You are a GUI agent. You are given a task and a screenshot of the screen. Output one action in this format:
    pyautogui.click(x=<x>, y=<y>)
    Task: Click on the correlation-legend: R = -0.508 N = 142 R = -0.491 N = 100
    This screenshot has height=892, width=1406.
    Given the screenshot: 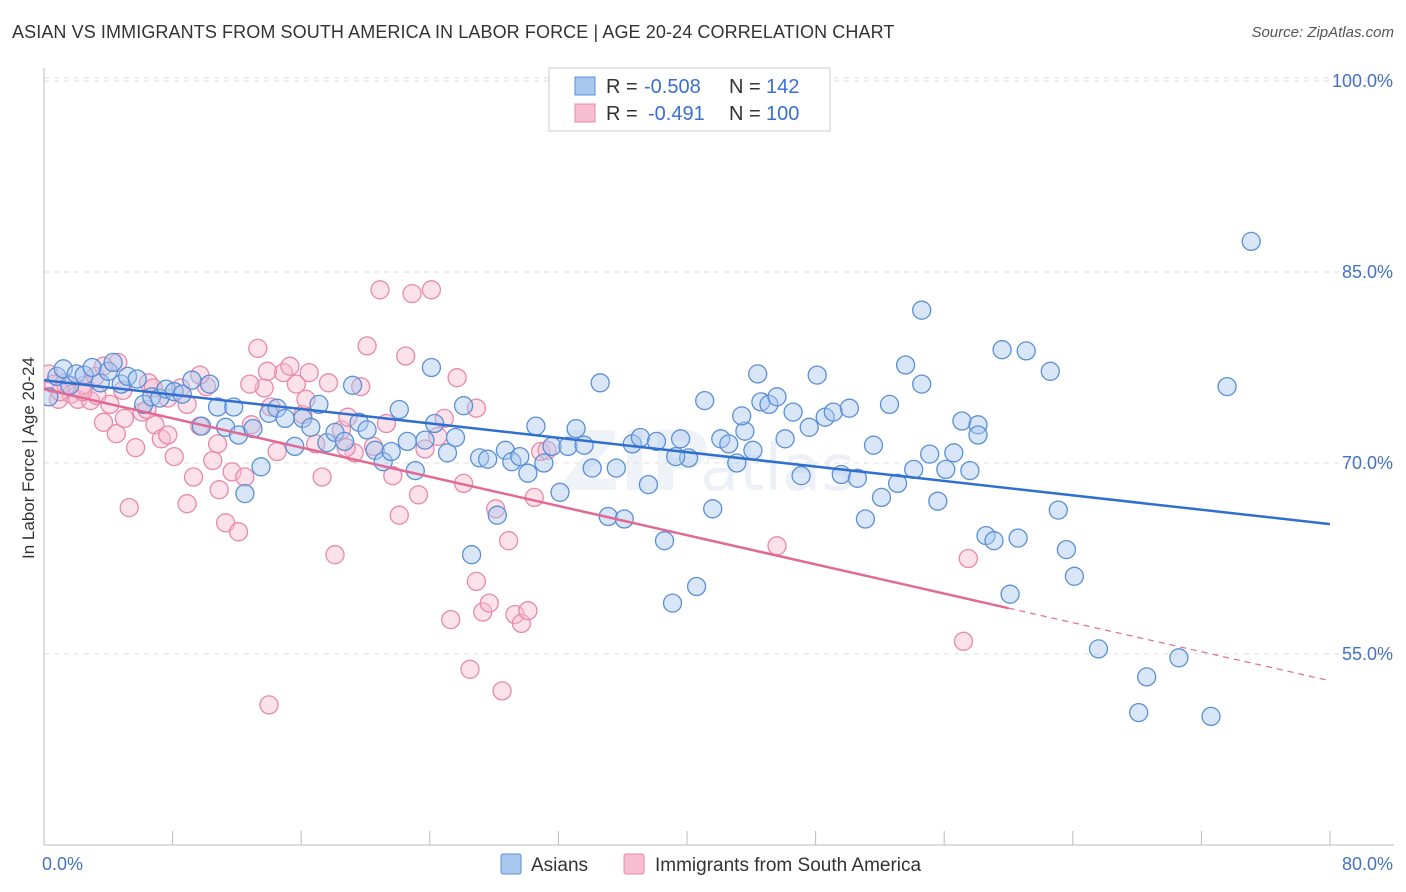 What is the action you would take?
    pyautogui.click(x=689, y=99)
    